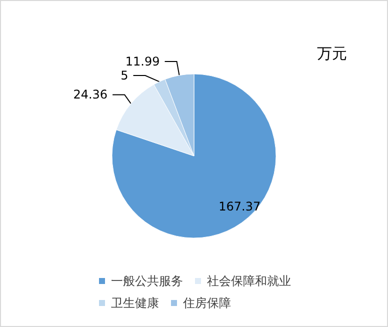  What do you see at coordinates (249, 281) in the screenshot?
I see `legend-label: 社会保障和就业` at bounding box center [249, 281].